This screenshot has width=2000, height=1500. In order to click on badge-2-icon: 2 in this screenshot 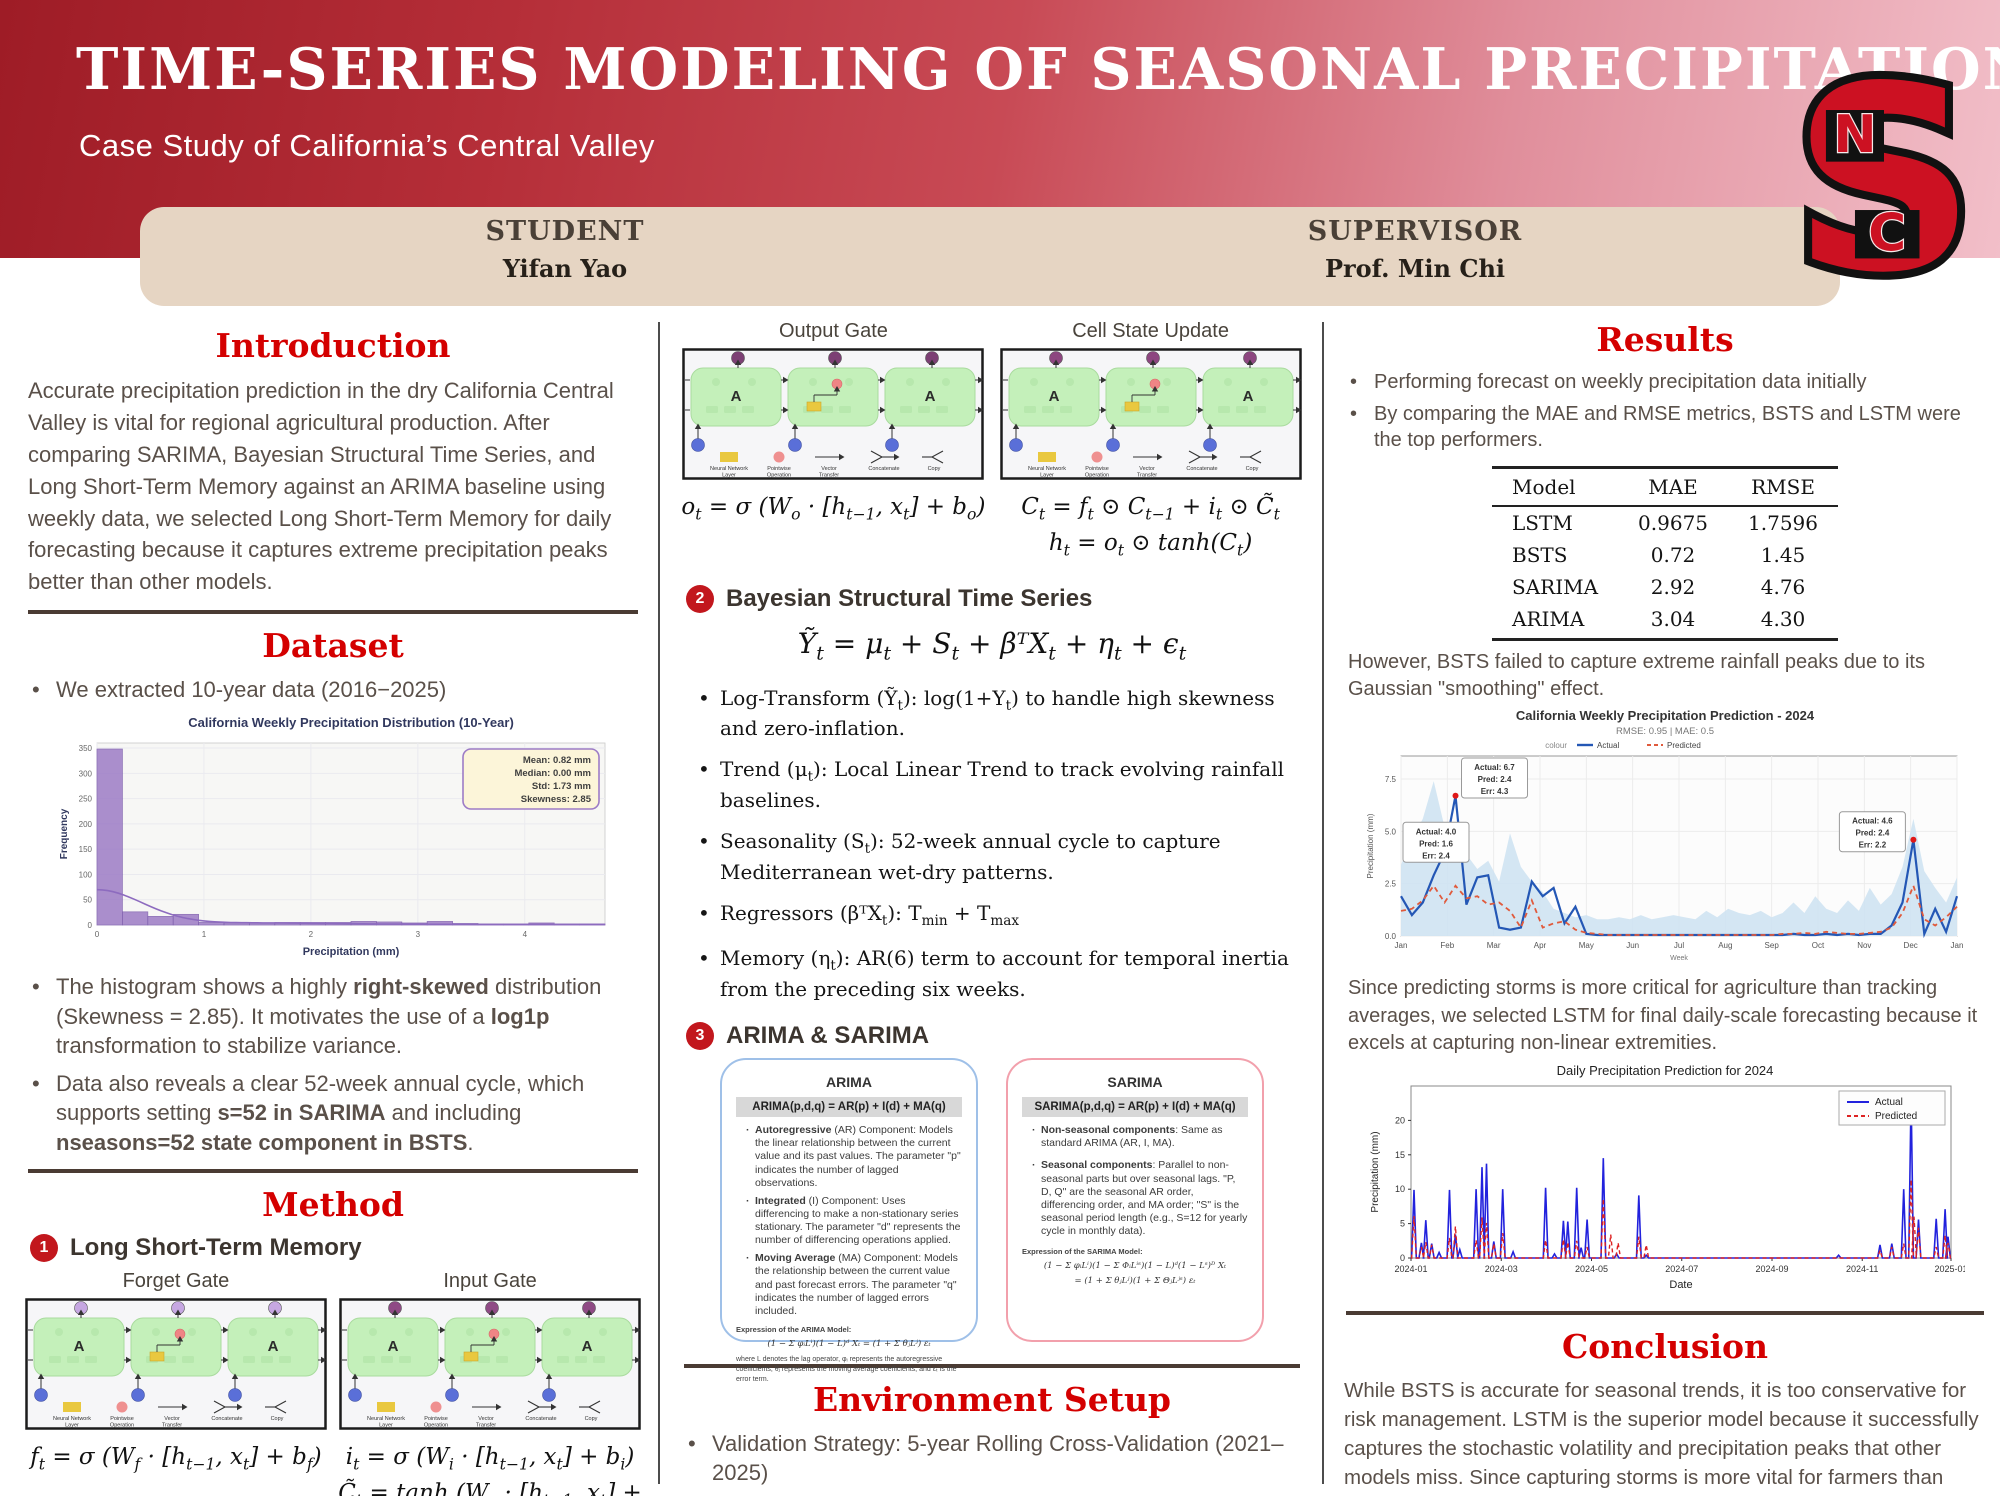, I will do `click(700, 599)`.